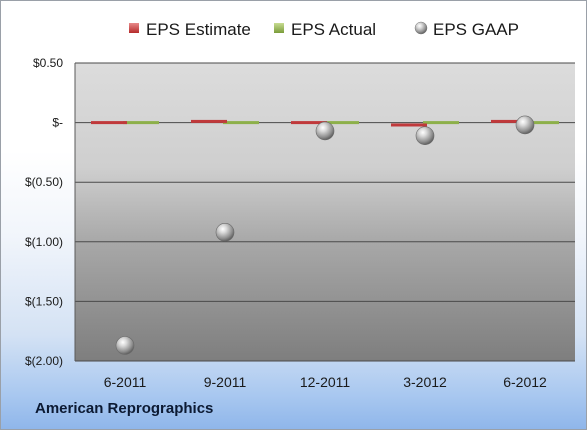 This screenshot has width=587, height=430. What do you see at coordinates (421, 28) in the screenshot?
I see `legend-swatch-gaap` at bounding box center [421, 28].